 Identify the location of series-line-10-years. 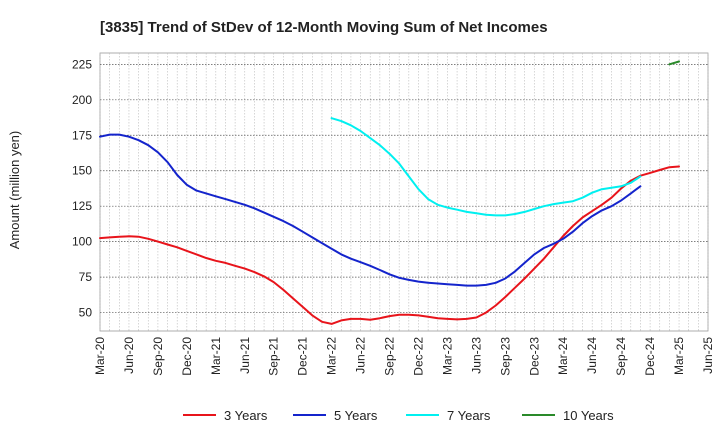
(674, 63).